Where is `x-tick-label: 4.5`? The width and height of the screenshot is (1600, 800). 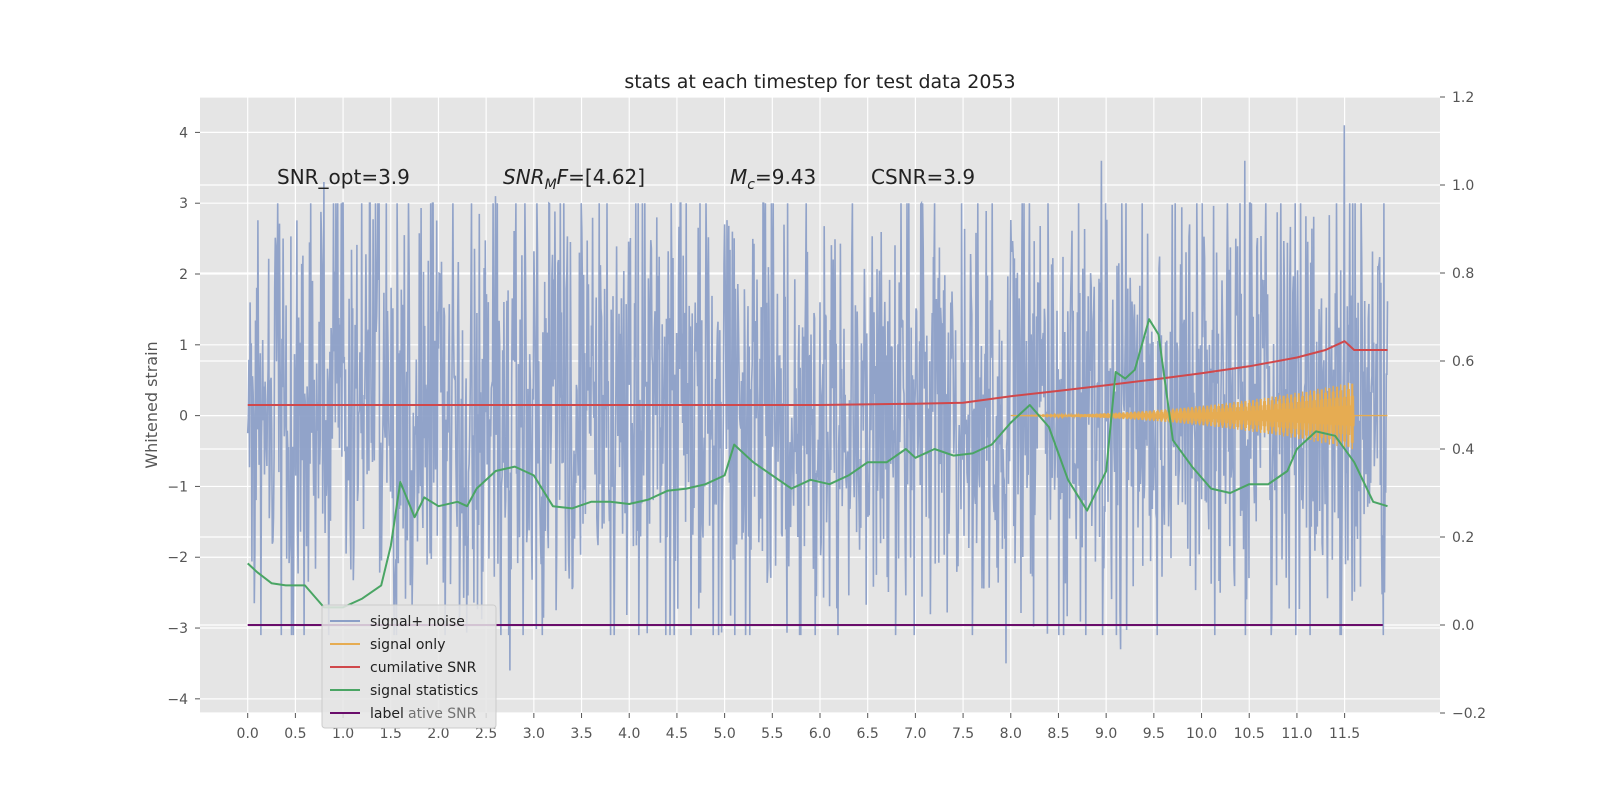 x-tick-label: 4.5 is located at coordinates (677, 734).